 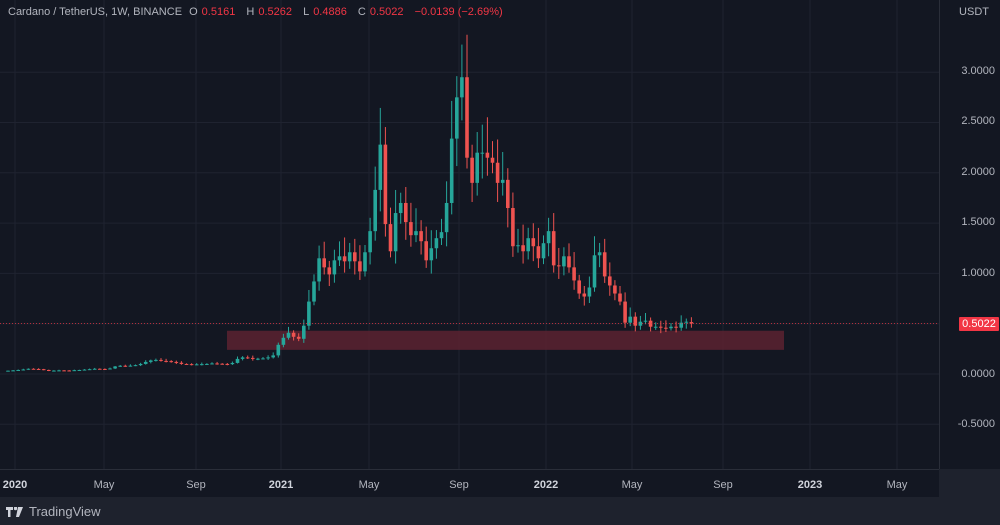 What do you see at coordinates (53, 511) in the screenshot?
I see `tradingview-logo: TradingView` at bounding box center [53, 511].